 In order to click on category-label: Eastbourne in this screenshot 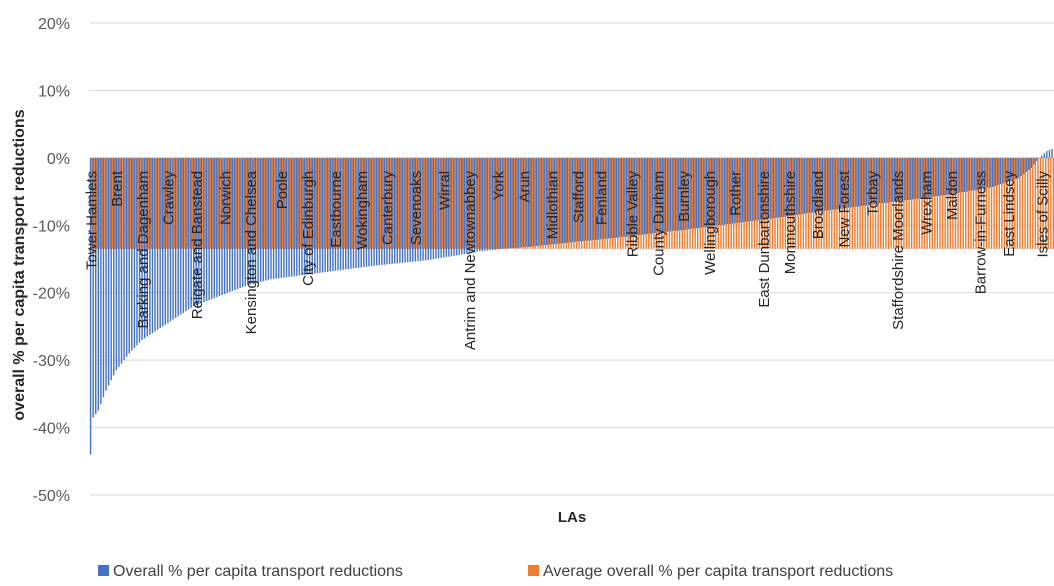, I will do `click(336, 209)`.